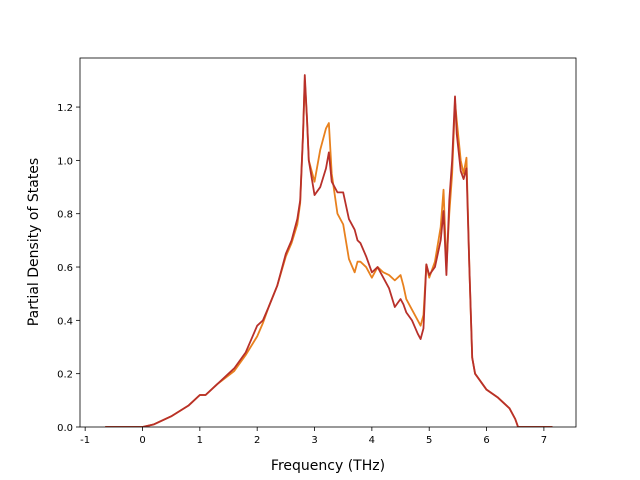 This screenshot has width=640, height=480. What do you see at coordinates (65, 321) in the screenshot?
I see `y-tick-label: 0.4` at bounding box center [65, 321].